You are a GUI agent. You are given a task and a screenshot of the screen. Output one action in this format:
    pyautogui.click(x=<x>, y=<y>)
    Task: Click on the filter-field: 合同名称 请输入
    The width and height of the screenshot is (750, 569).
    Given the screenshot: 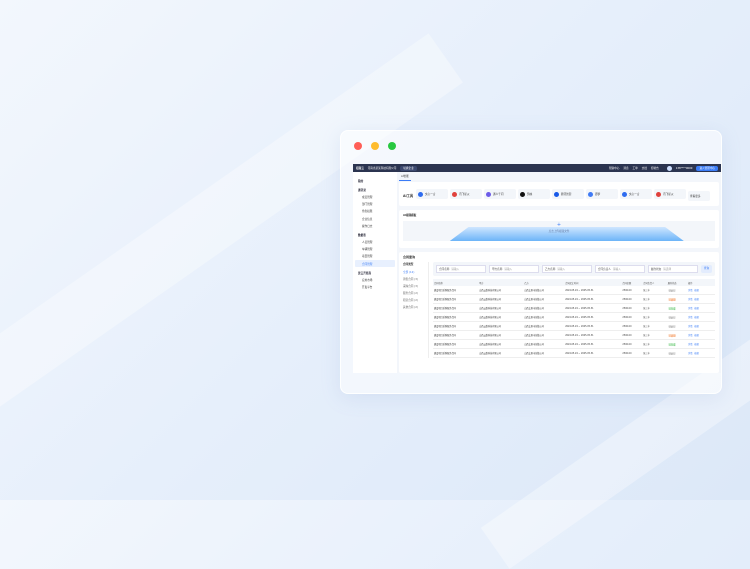 What is the action you would take?
    pyautogui.click(x=461, y=269)
    